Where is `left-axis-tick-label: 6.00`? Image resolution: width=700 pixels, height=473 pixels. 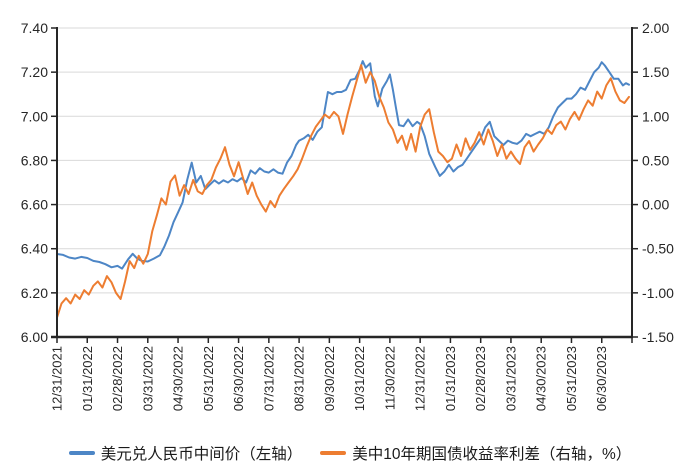 left-axis-tick-label: 6.00 is located at coordinates (34, 337).